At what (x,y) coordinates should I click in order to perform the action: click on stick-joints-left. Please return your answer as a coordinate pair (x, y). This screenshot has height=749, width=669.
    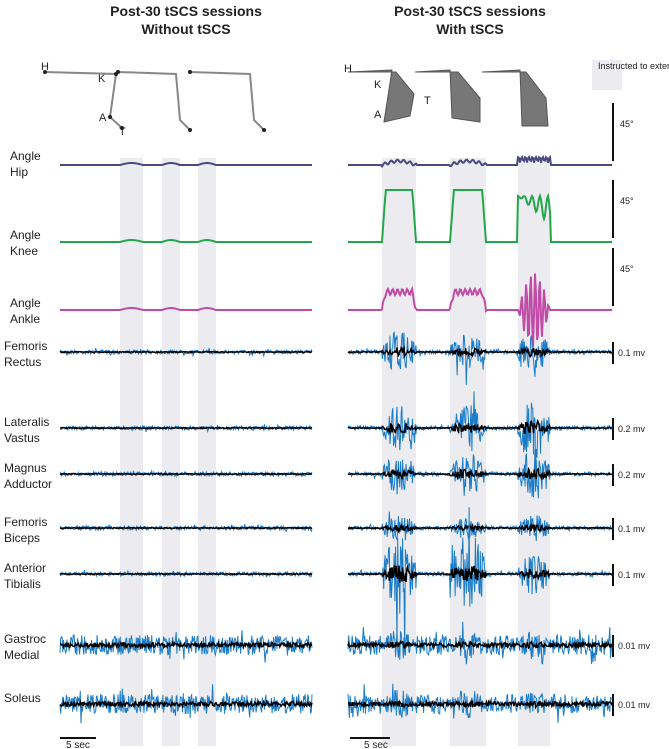
    Looking at the image, I should click on (154, 101).